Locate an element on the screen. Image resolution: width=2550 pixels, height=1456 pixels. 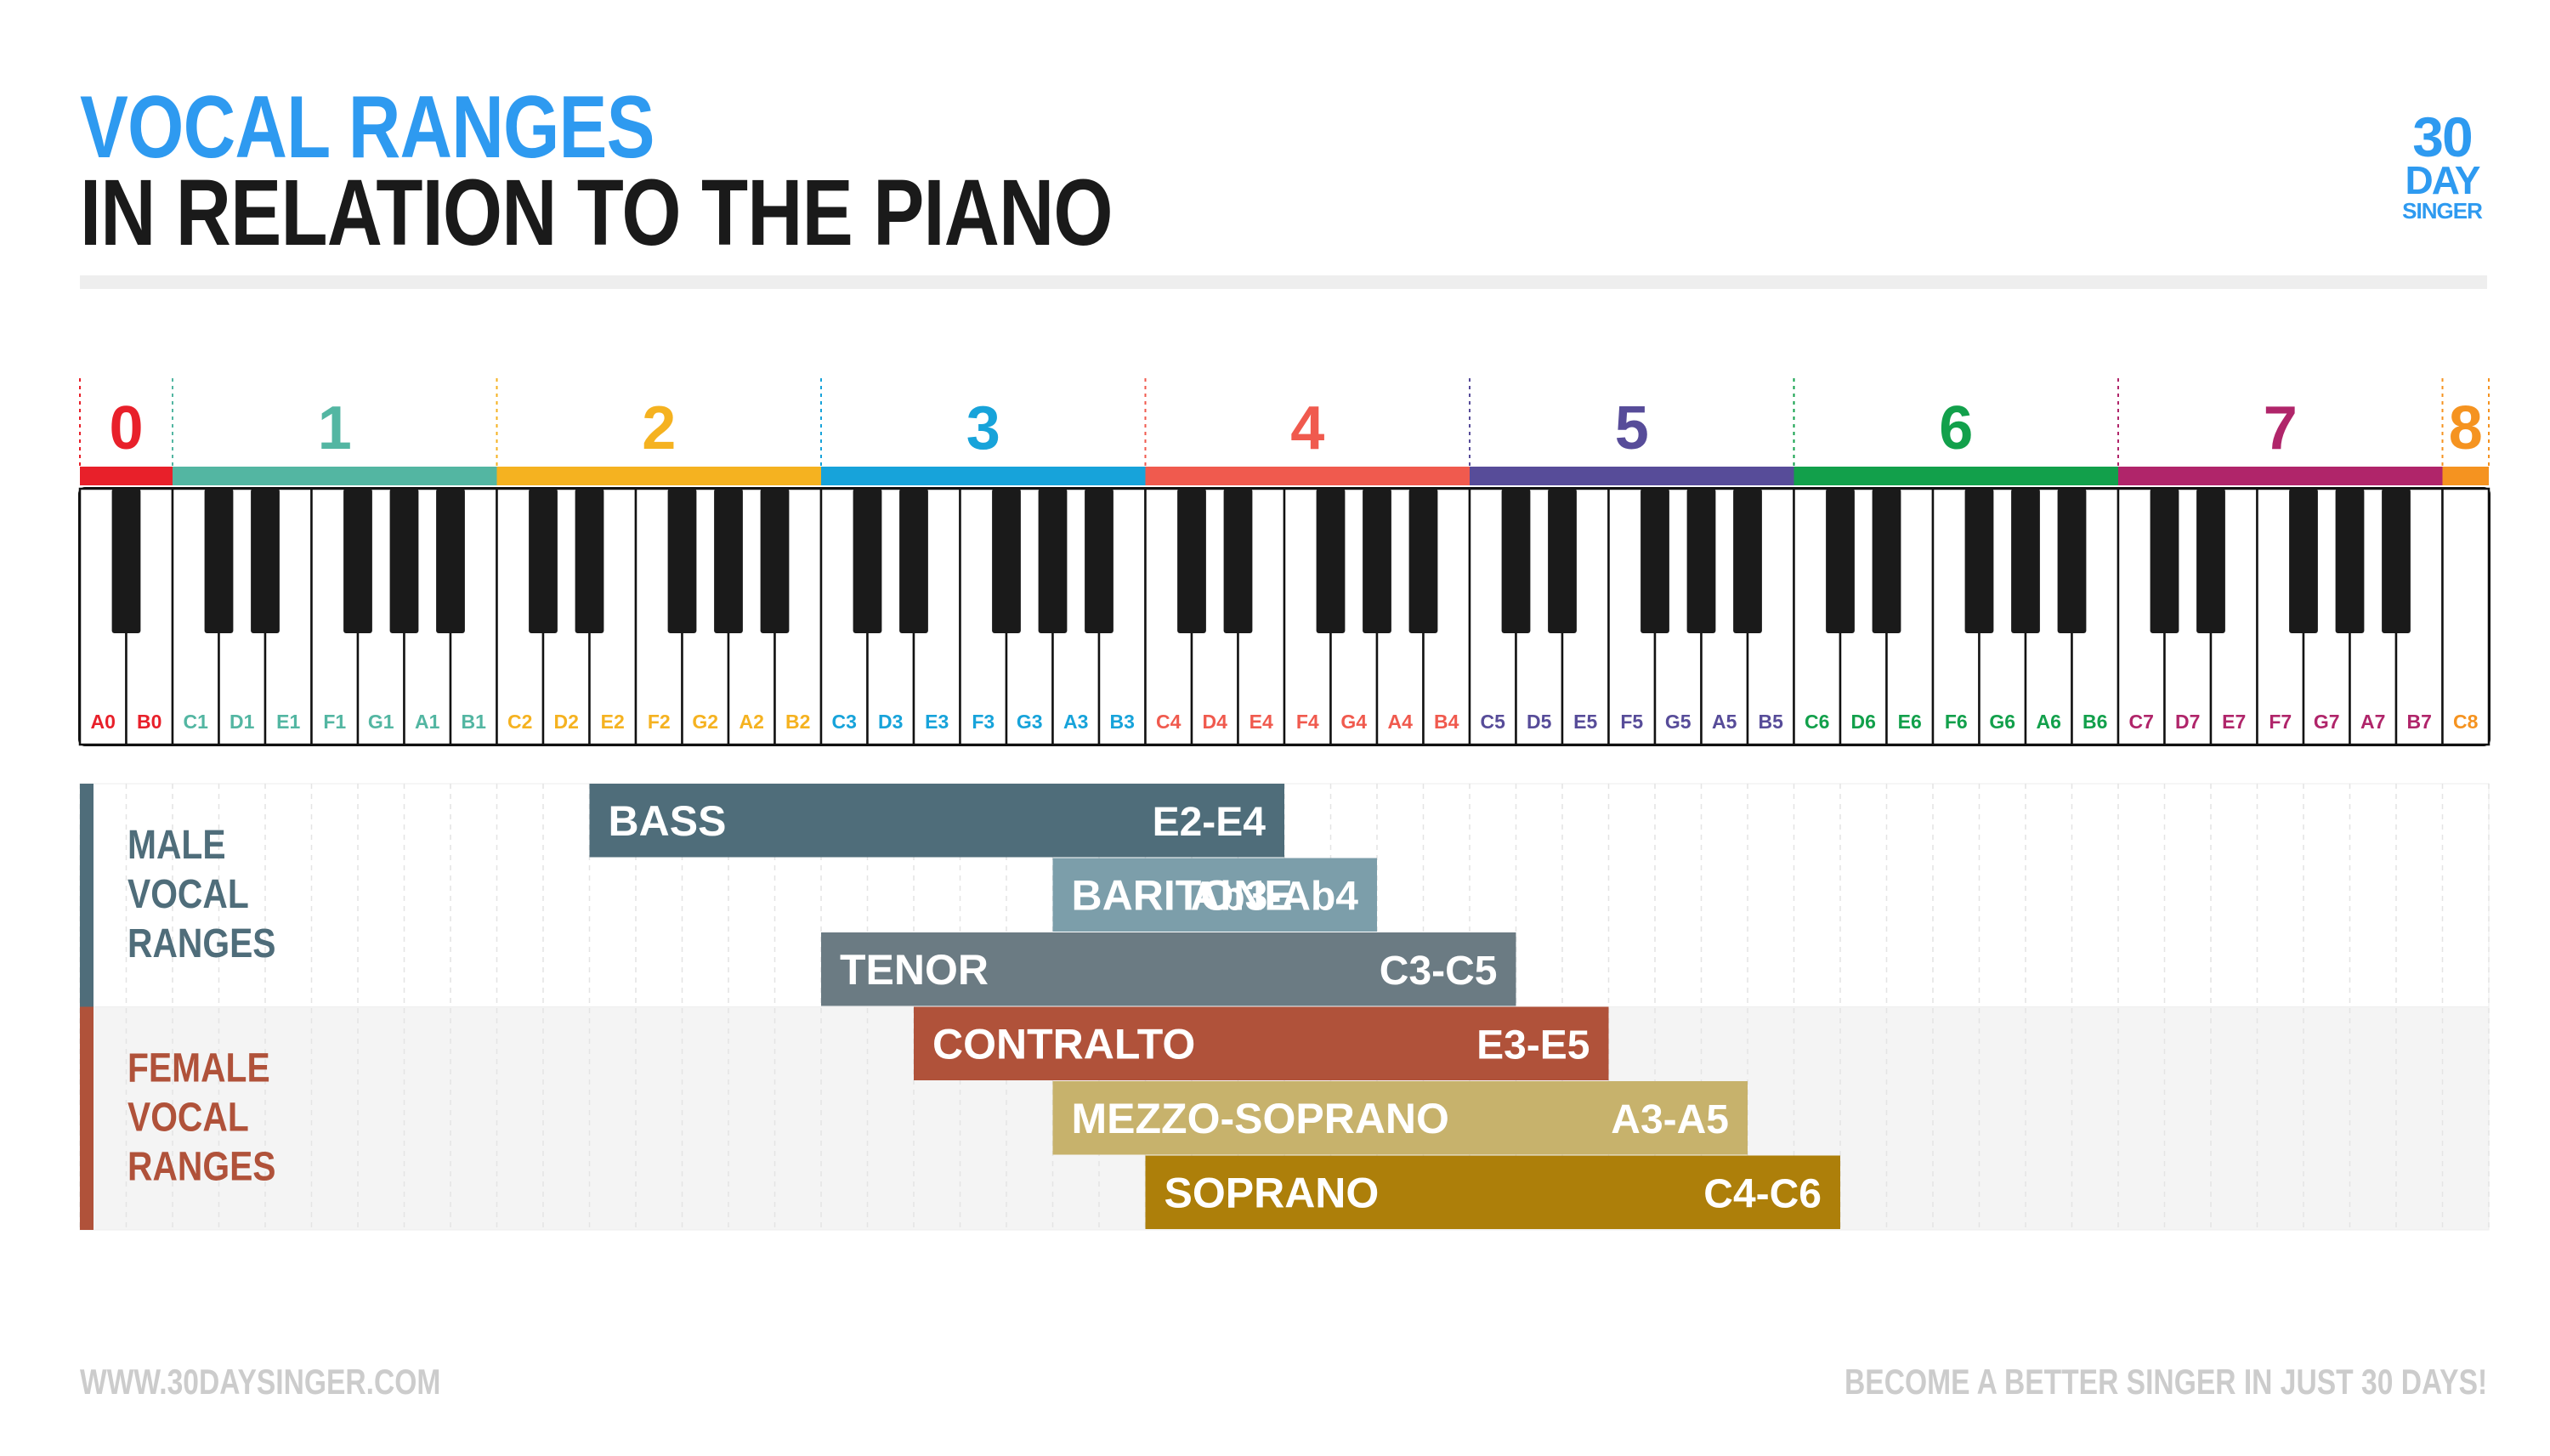
range-name-contralto: CONTRALTO is located at coordinates (1063, 1044).